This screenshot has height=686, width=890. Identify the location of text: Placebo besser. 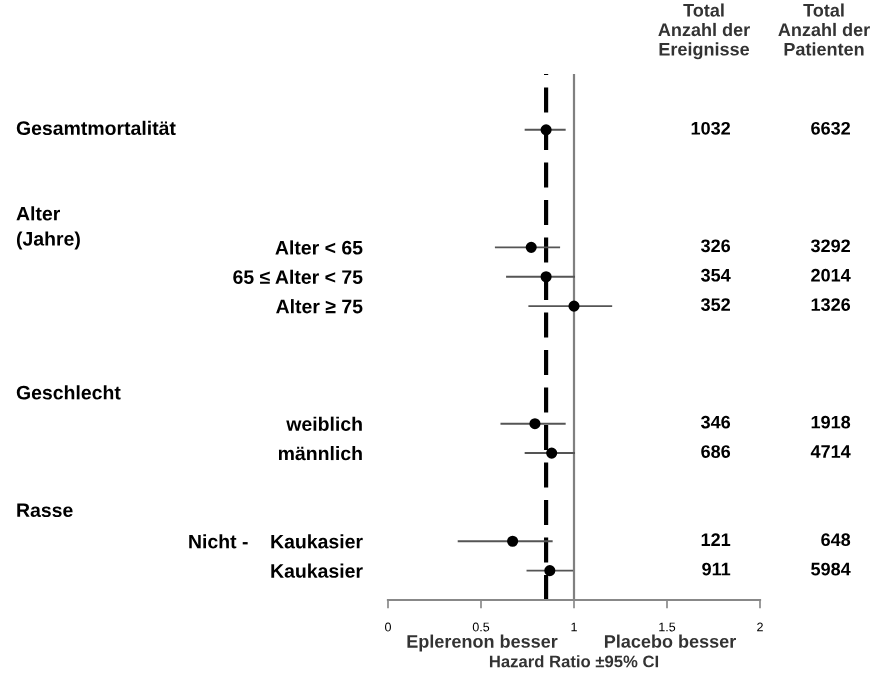
(670, 641).